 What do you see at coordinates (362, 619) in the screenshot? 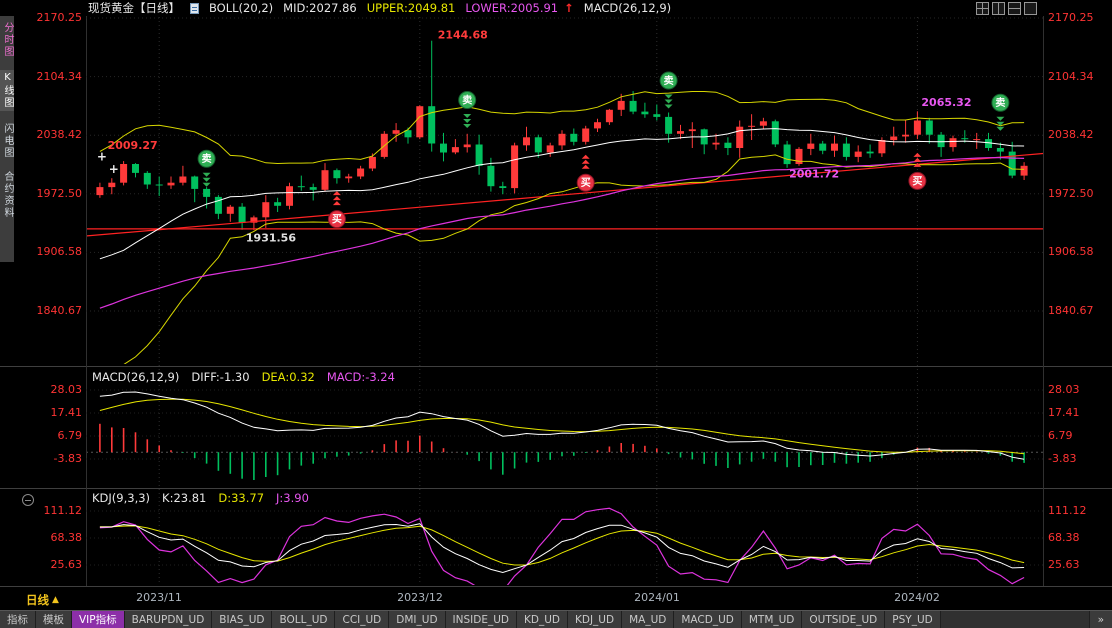
I see `tab-cci-ud: CCI_UD` at bounding box center [362, 619].